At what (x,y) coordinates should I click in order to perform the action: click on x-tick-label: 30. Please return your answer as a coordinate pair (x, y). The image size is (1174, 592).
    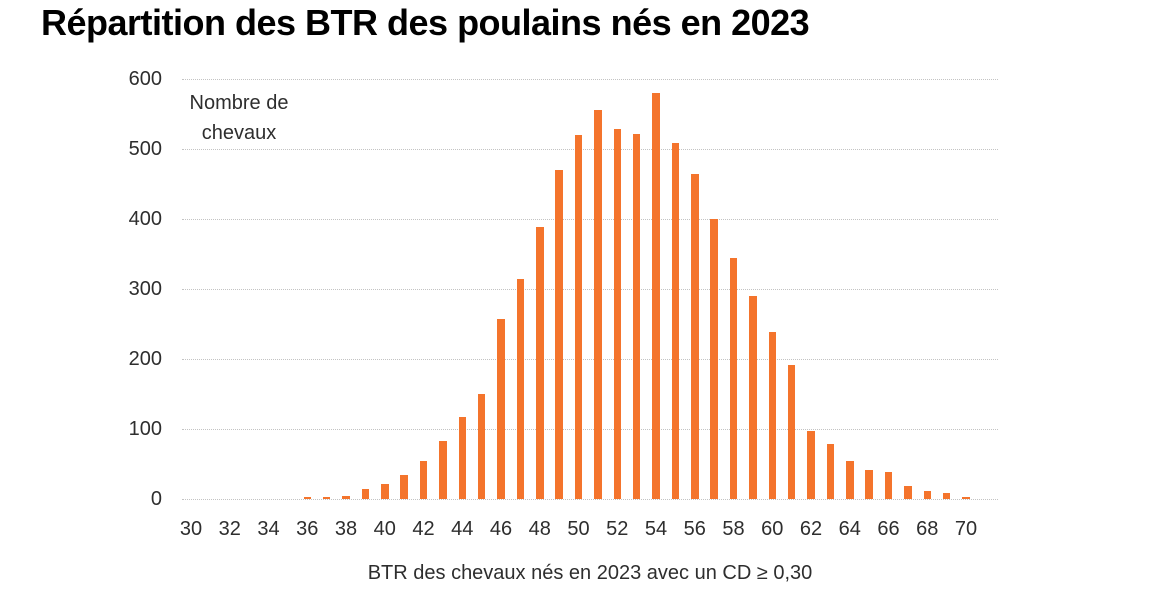
    Looking at the image, I should click on (191, 529).